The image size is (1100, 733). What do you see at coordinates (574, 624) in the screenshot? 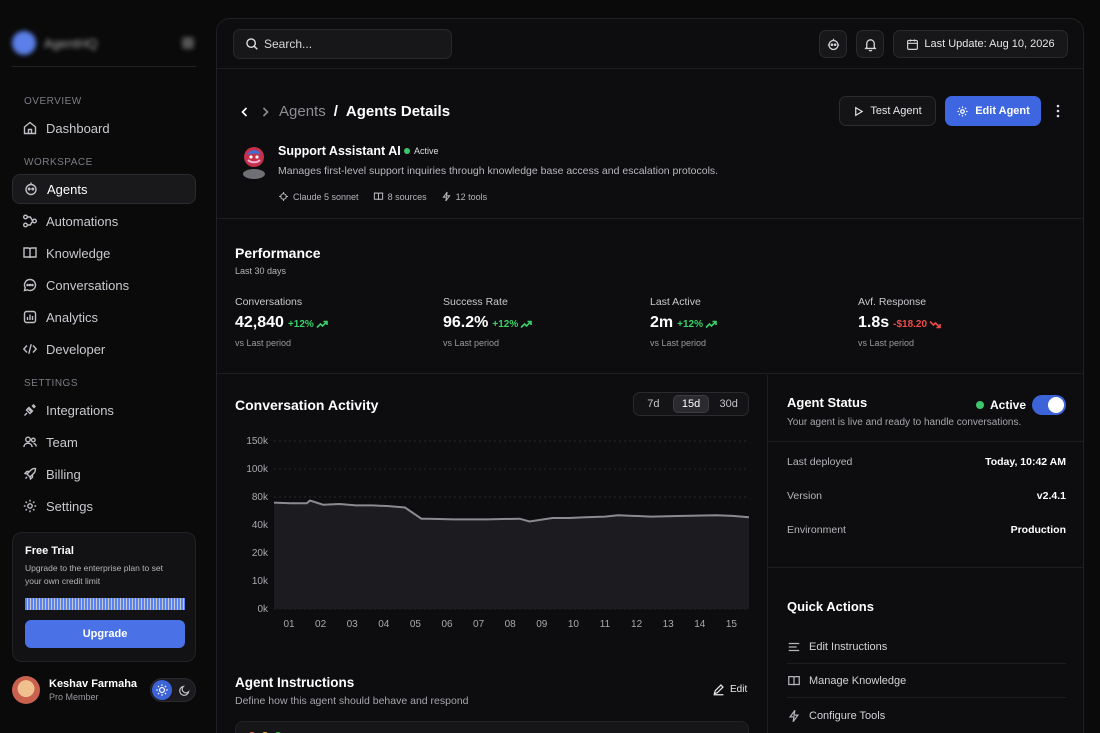
I see `x-tick-label: 10` at bounding box center [574, 624].